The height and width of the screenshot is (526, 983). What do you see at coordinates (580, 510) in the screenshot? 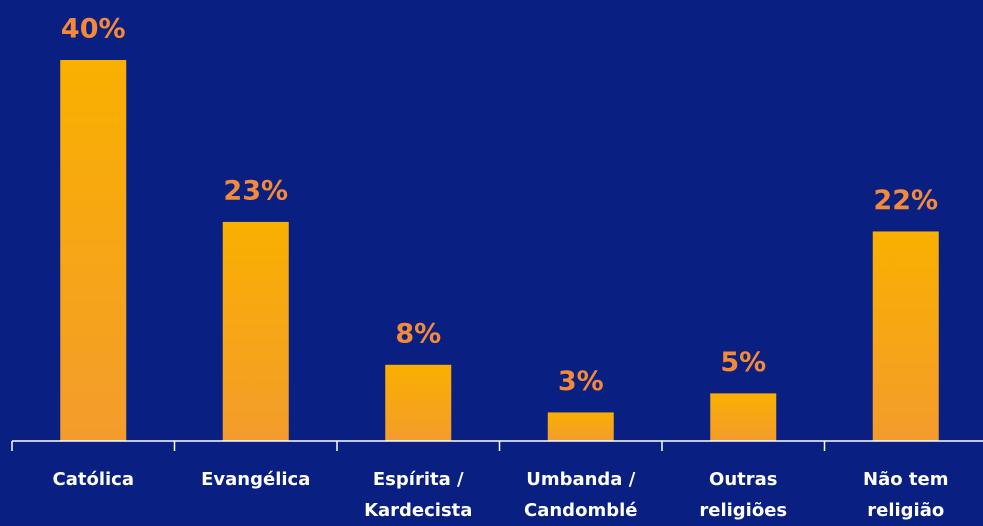
I see `x-tick-label-line: Candomblé` at bounding box center [580, 510].